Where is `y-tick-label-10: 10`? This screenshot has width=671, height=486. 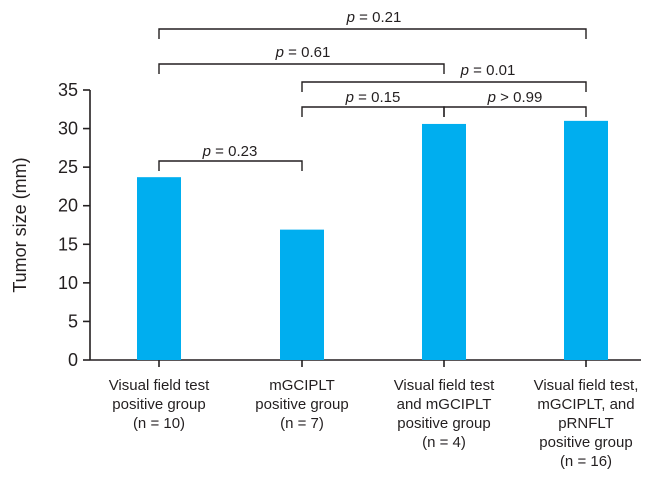 y-tick-label-10: 10 is located at coordinates (68, 283).